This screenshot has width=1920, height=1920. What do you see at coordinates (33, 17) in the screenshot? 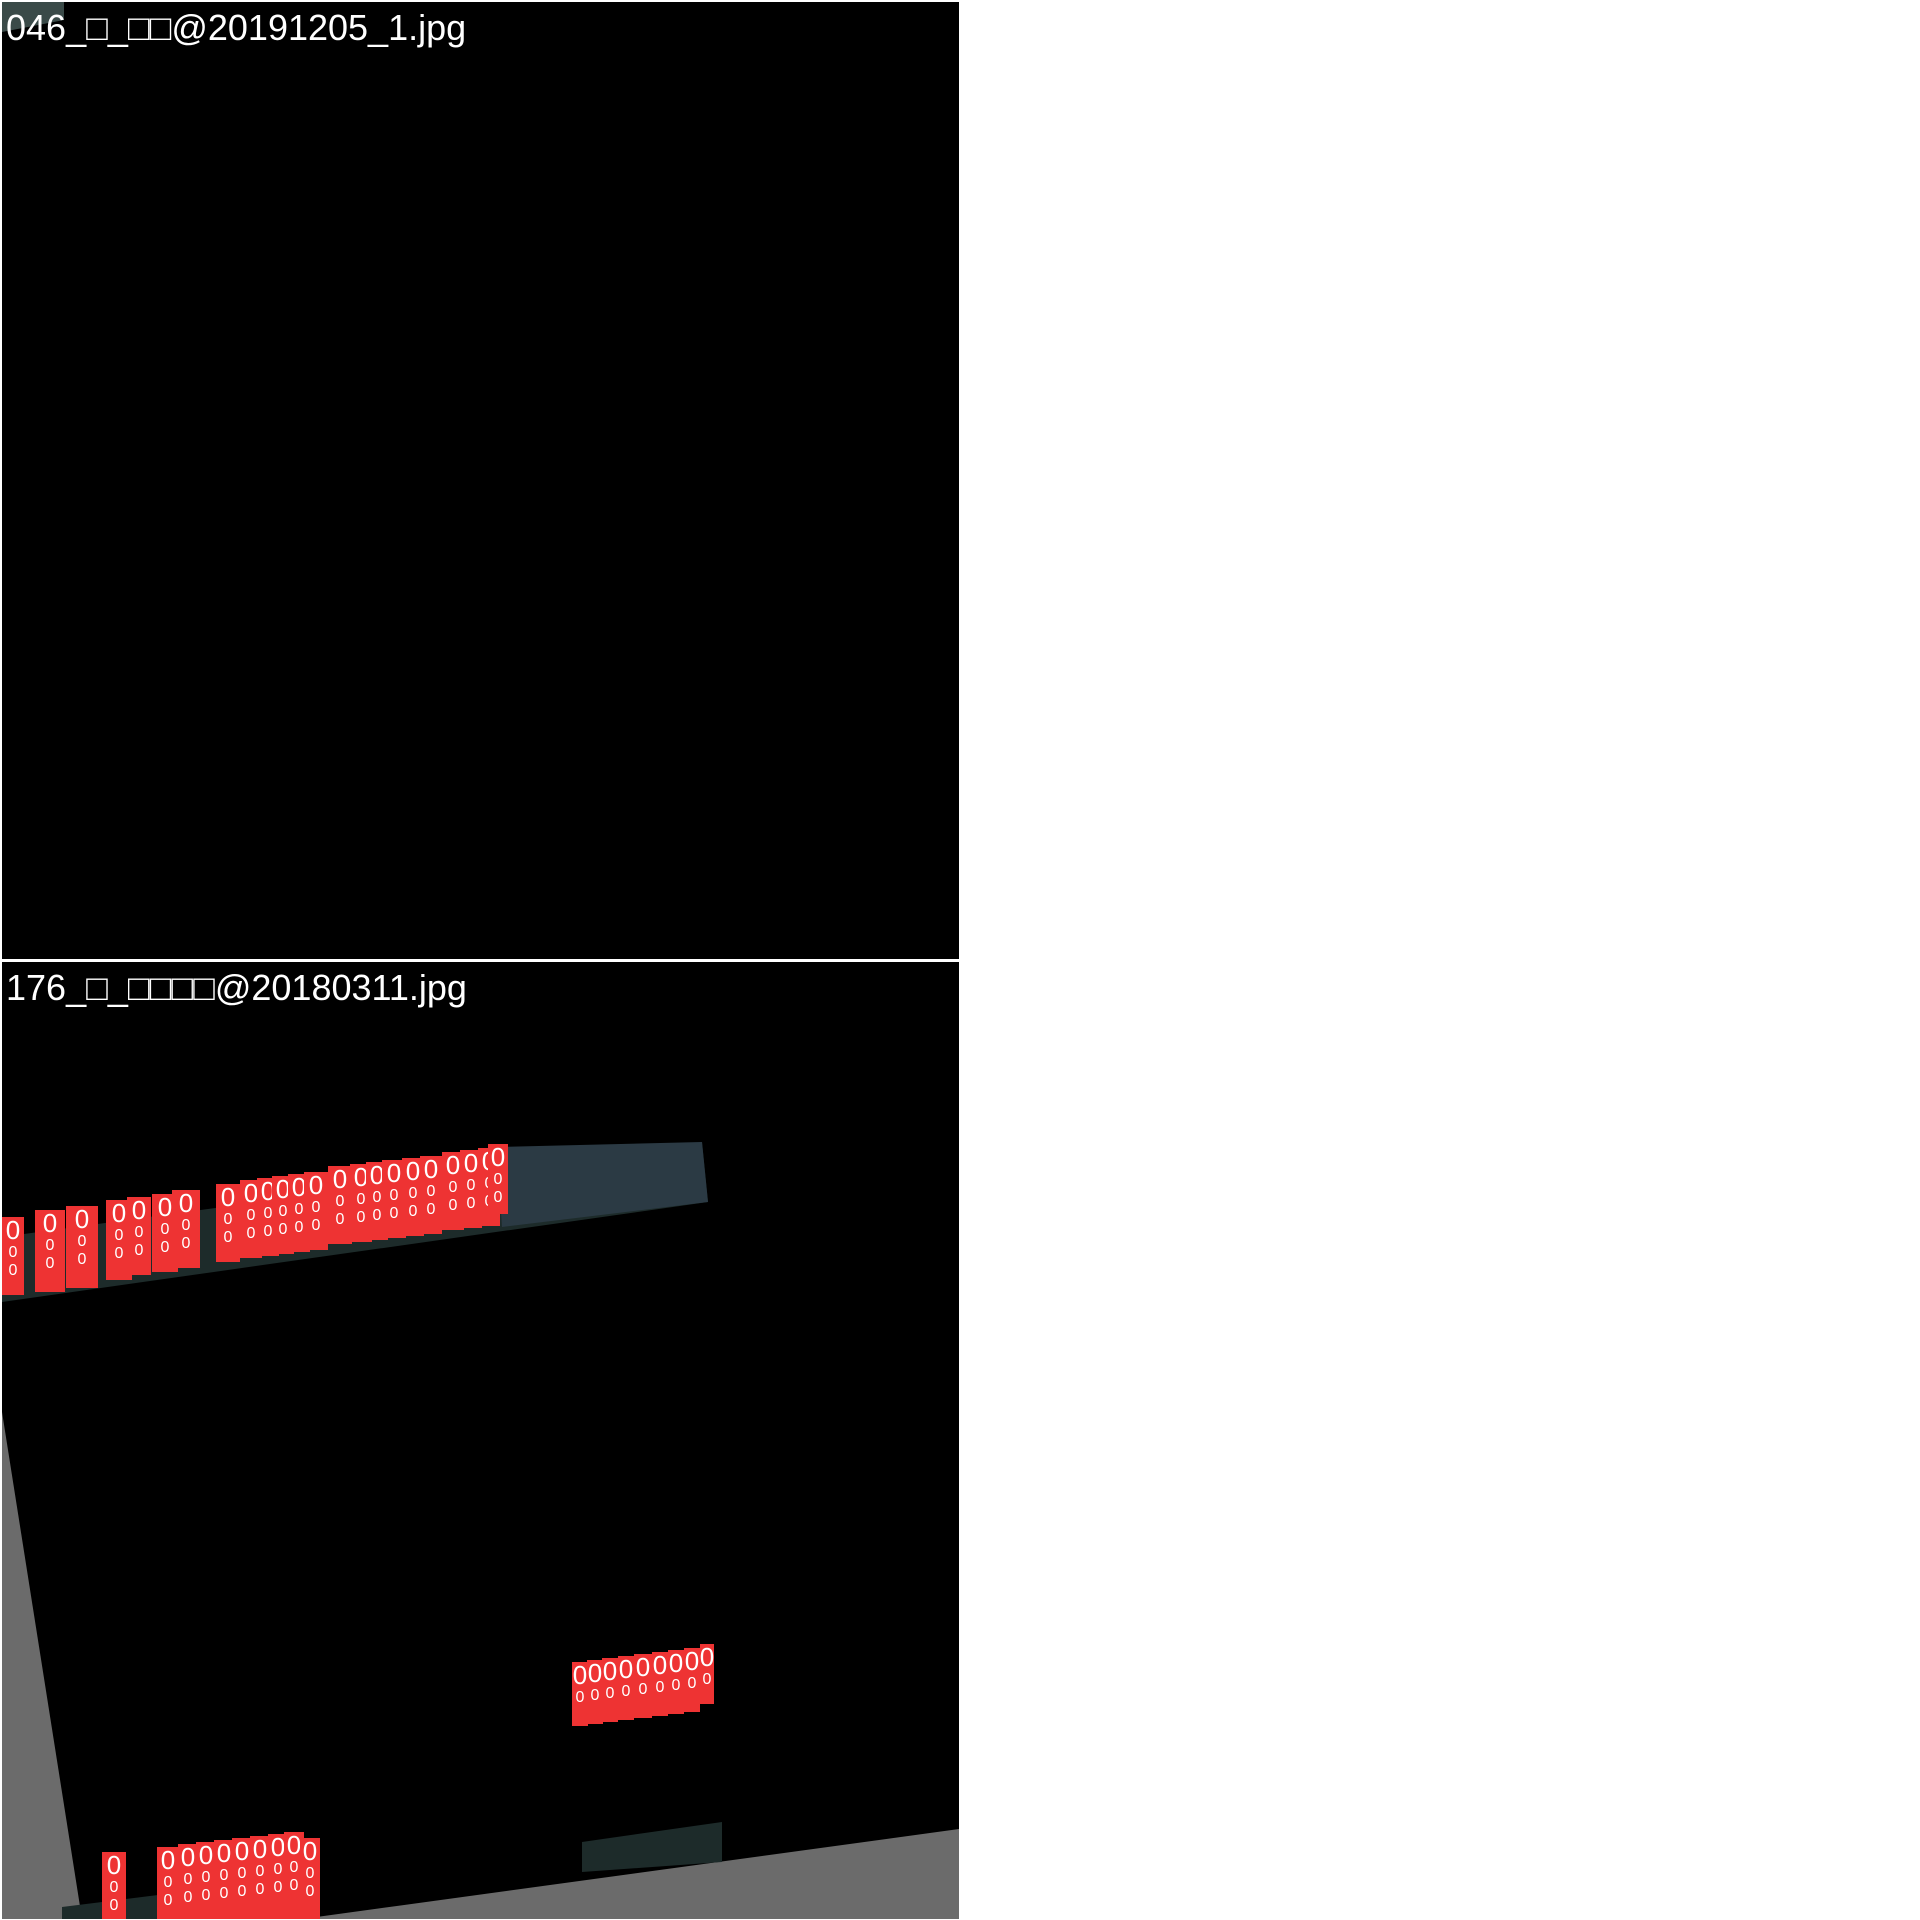
I see `imagery-corner-fragment` at bounding box center [33, 17].